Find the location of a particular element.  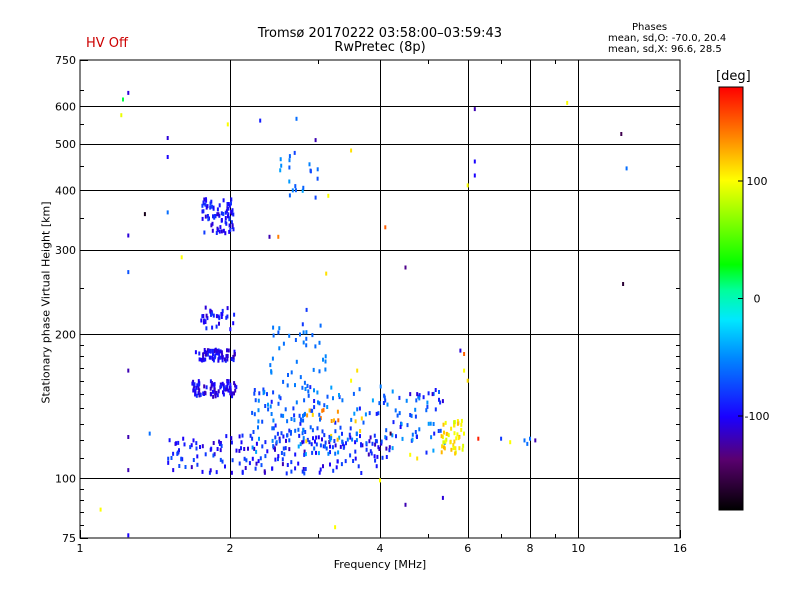

hv-status: HV Off is located at coordinates (107, 43).